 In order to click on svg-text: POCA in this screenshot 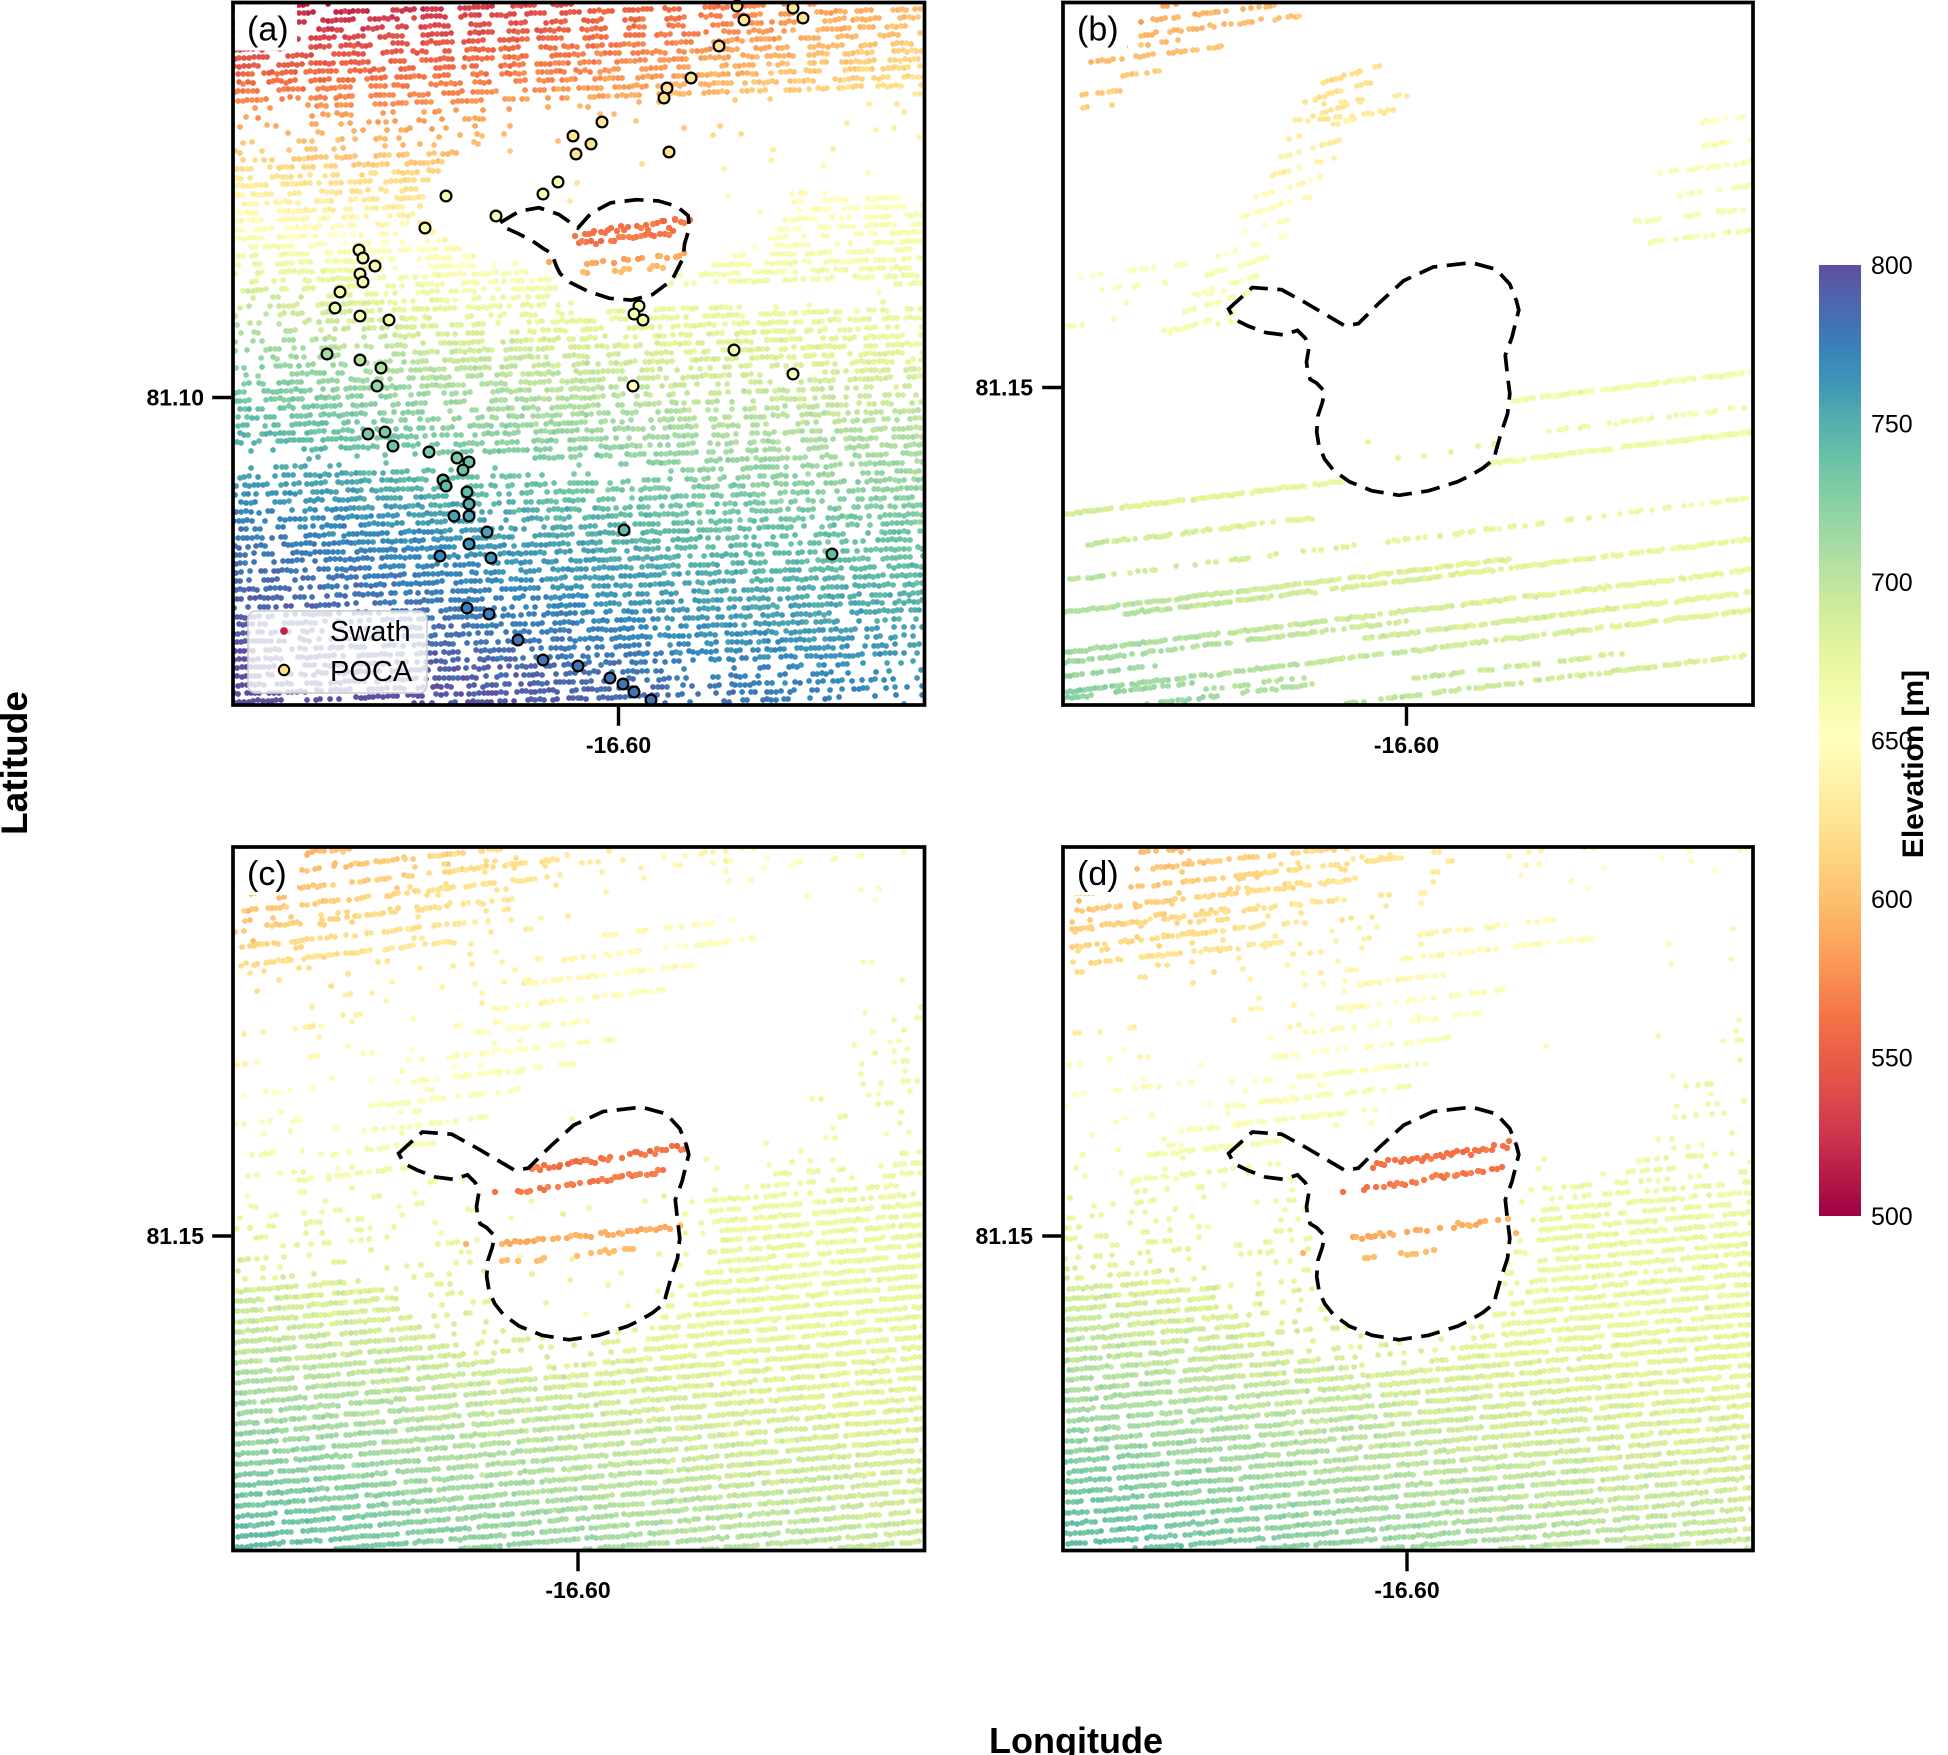, I will do `click(371, 672)`.